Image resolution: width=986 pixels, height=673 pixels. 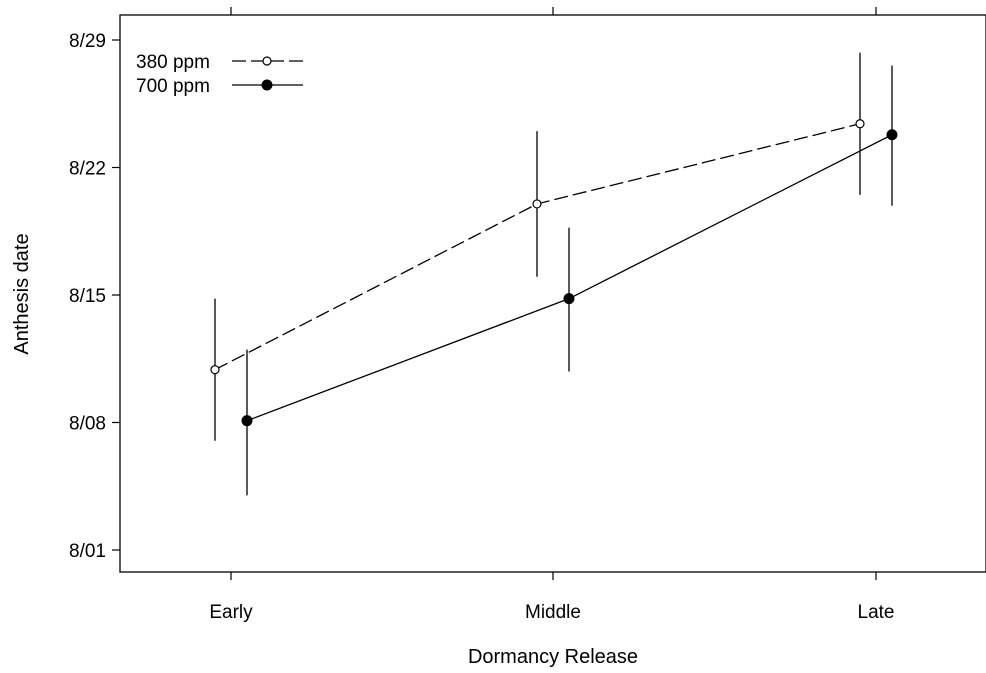 I want to click on y-tick-label: 8/22, so click(x=87, y=169).